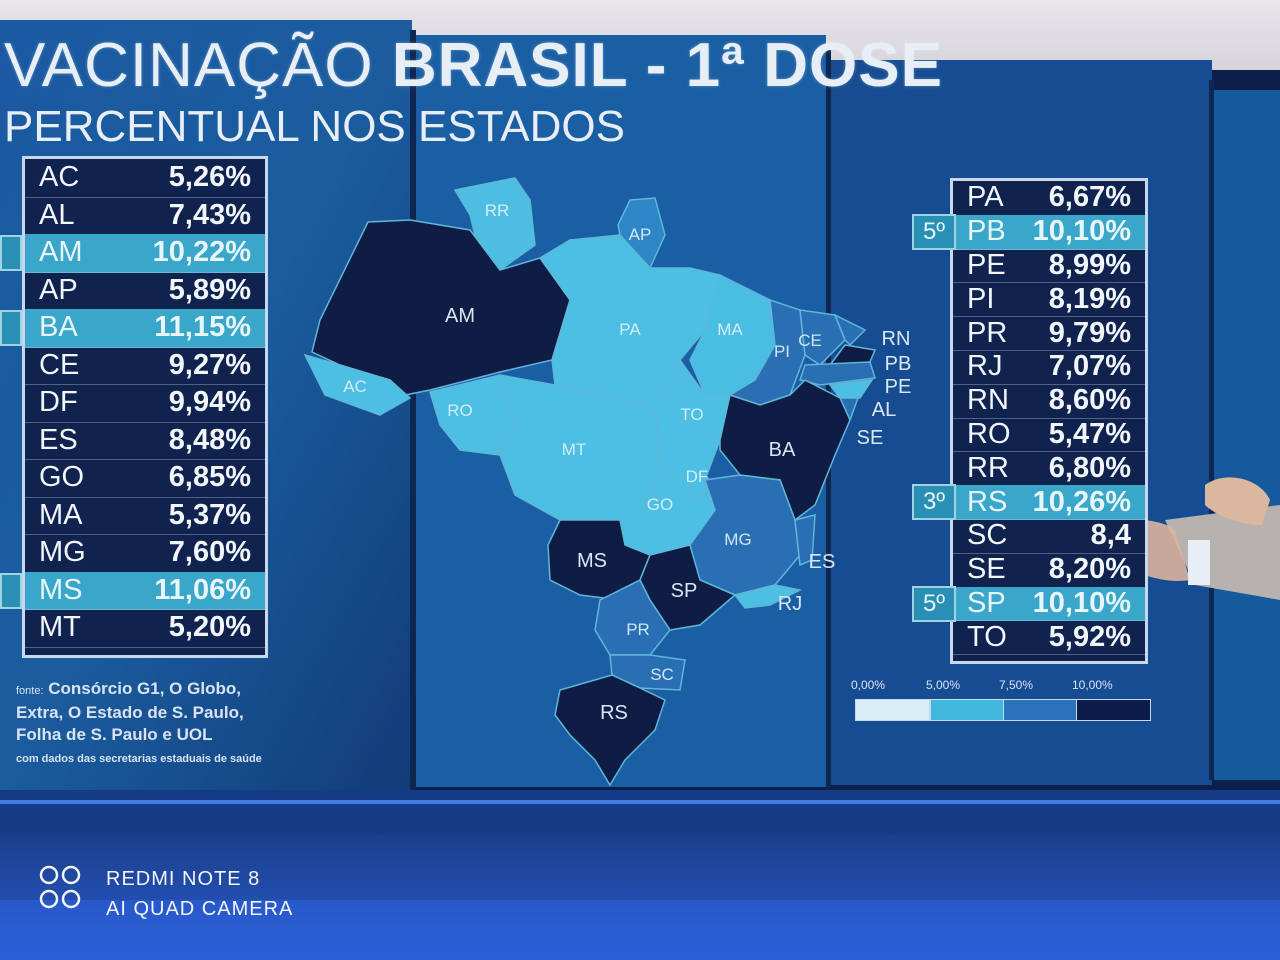 This screenshot has height=960, width=1280. What do you see at coordinates (1089, 569) in the screenshot?
I see `state-percentage: 8,20%` at bounding box center [1089, 569].